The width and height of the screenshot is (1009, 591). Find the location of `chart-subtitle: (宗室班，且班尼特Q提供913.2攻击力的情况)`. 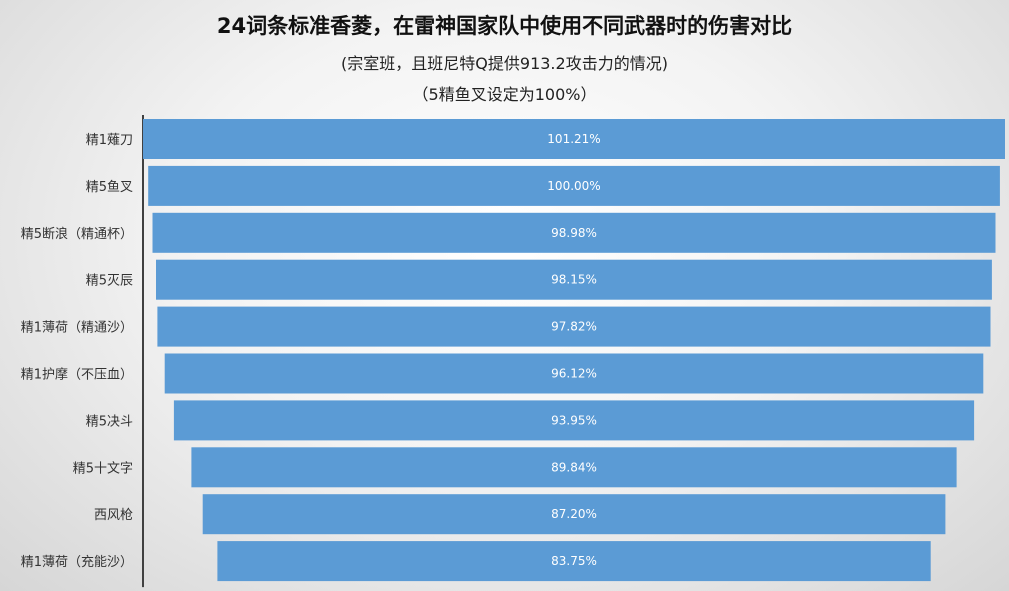

chart-subtitle: (宗室班，且班尼特Q提供913.2攻击力的情况) is located at coordinates (504, 63).